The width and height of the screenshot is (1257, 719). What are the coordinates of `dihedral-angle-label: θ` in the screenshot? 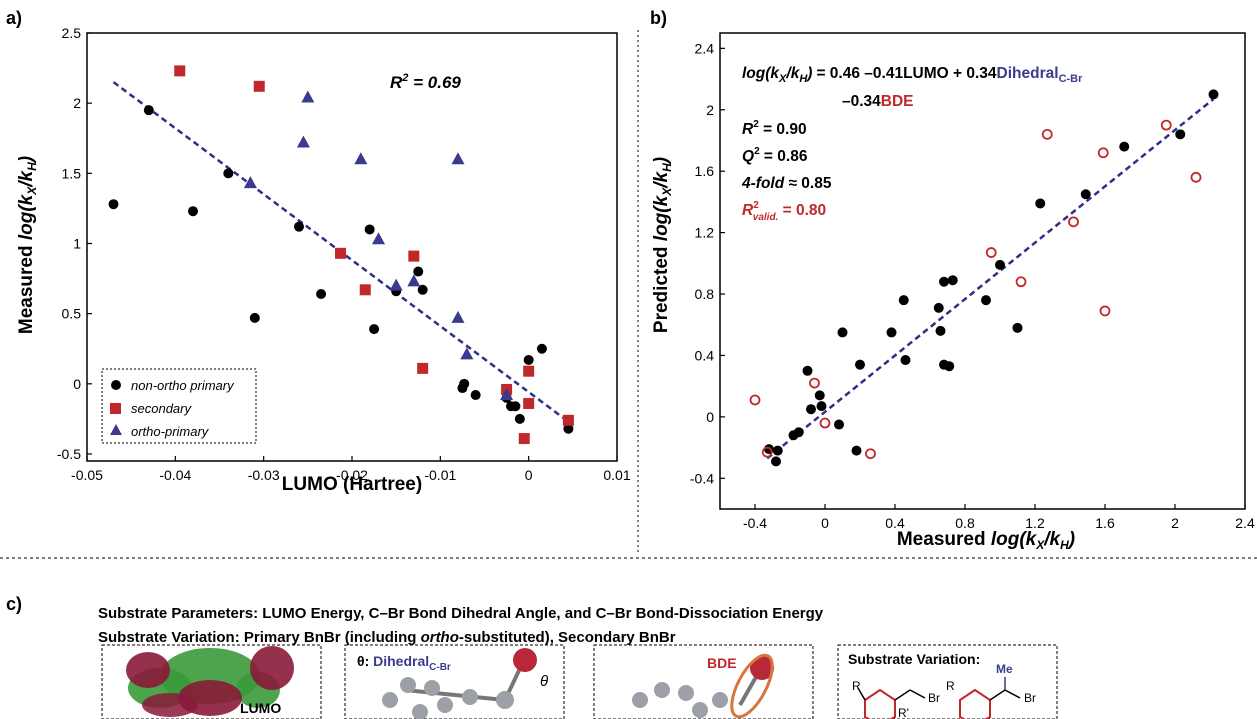 It's located at (544, 681).